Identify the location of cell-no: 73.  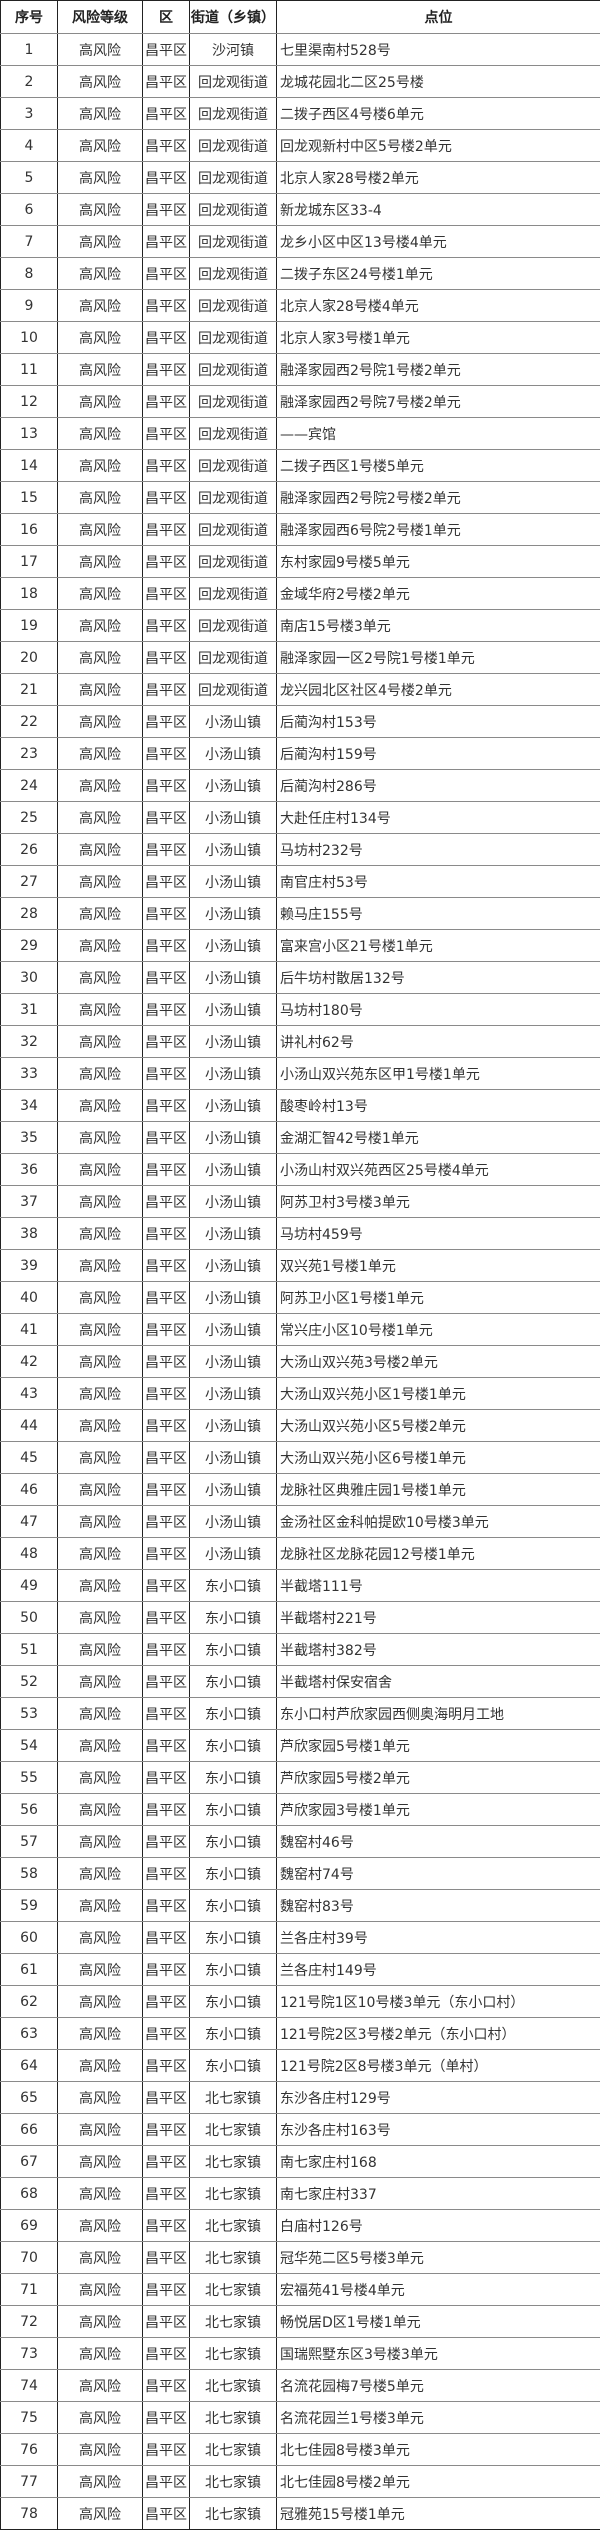
(29, 2353).